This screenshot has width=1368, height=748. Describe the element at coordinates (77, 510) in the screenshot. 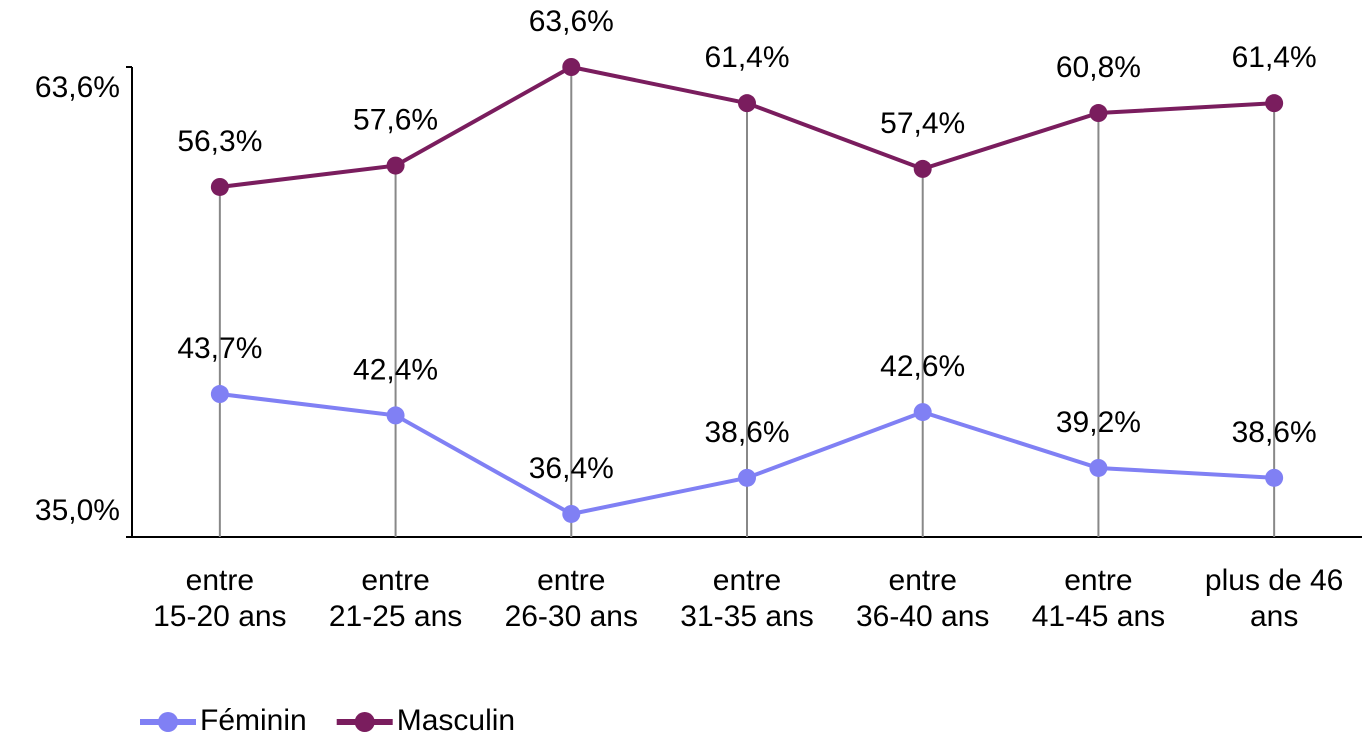

I see `y-tick-label: 35,0%` at that location.